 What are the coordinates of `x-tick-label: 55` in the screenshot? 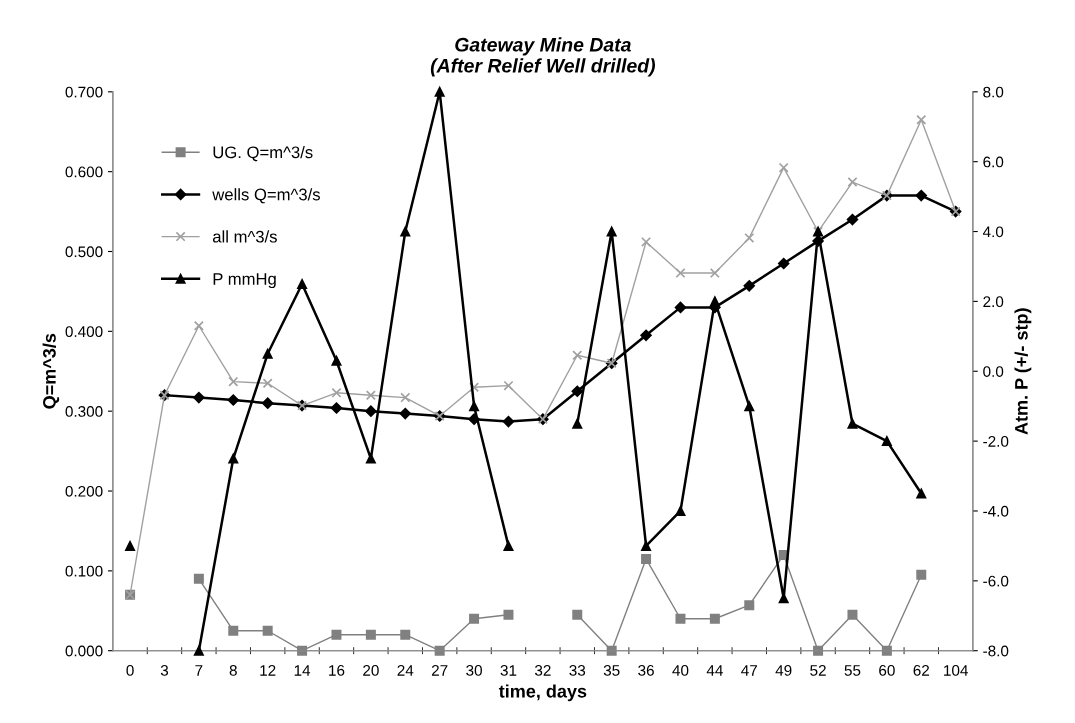 It's located at (852, 670).